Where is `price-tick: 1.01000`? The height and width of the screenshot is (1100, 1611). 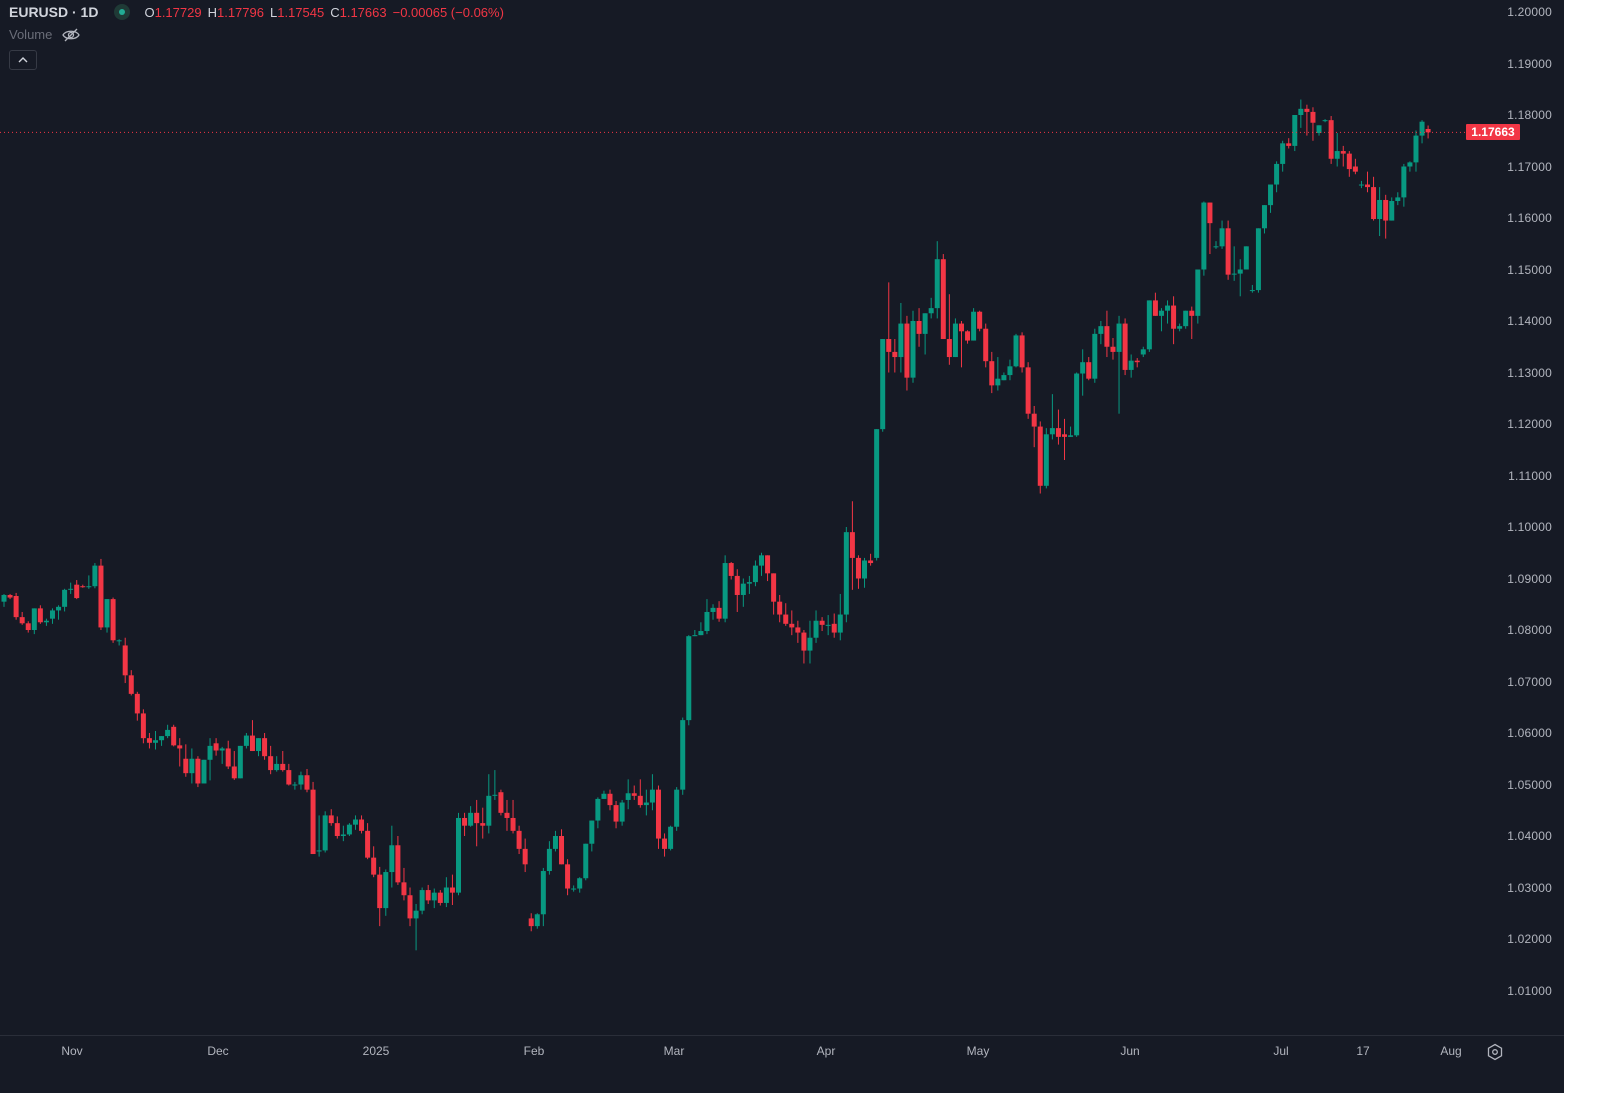
price-tick: 1.01000 is located at coordinates (1529, 990).